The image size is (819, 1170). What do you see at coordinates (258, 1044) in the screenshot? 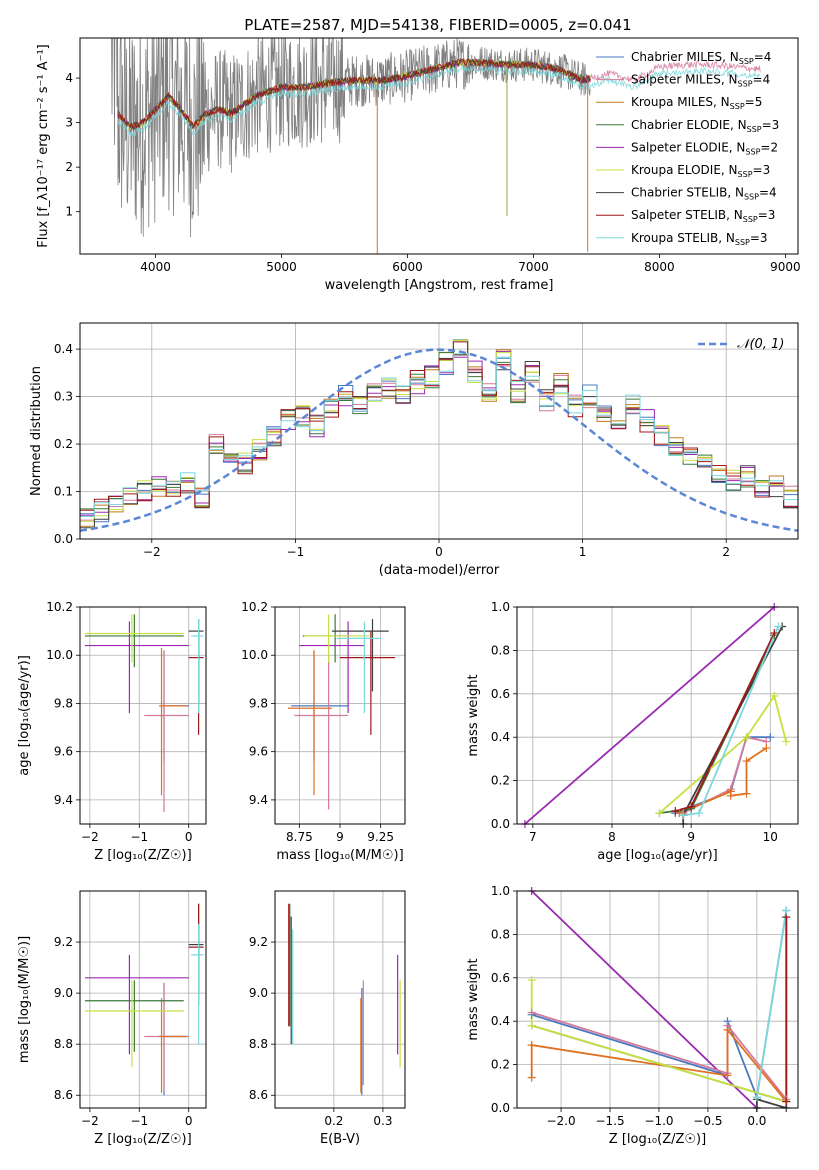
I see `y-tick-label: 8.8` at bounding box center [258, 1044].